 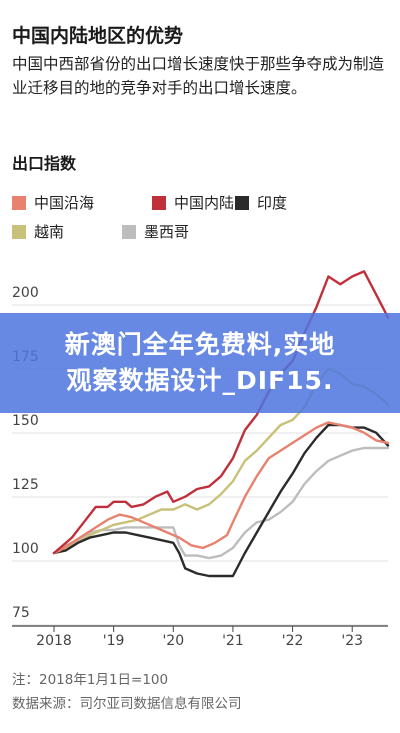 I want to click on banner-line-2: 观察数据设计_DIF15., so click(x=200, y=380).